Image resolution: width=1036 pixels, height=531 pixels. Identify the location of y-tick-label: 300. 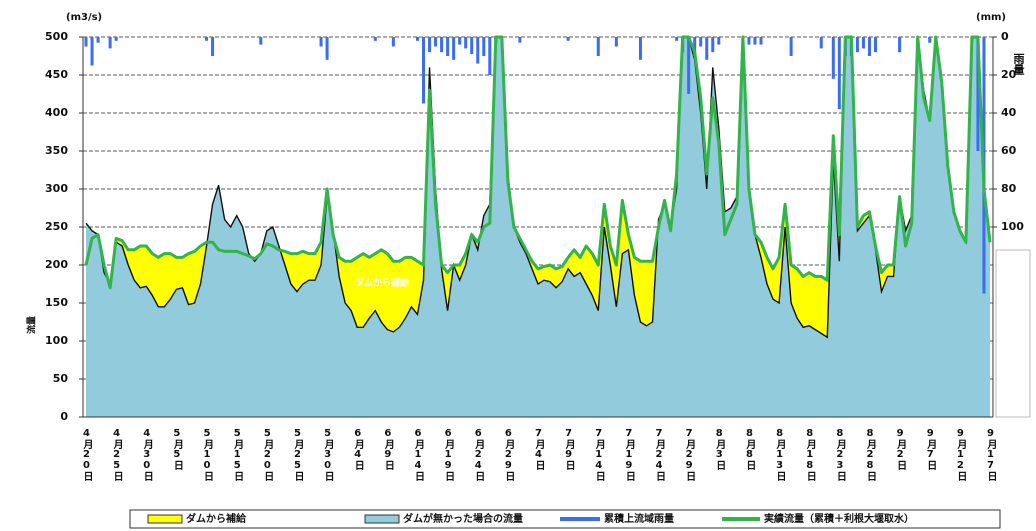
(56, 188).